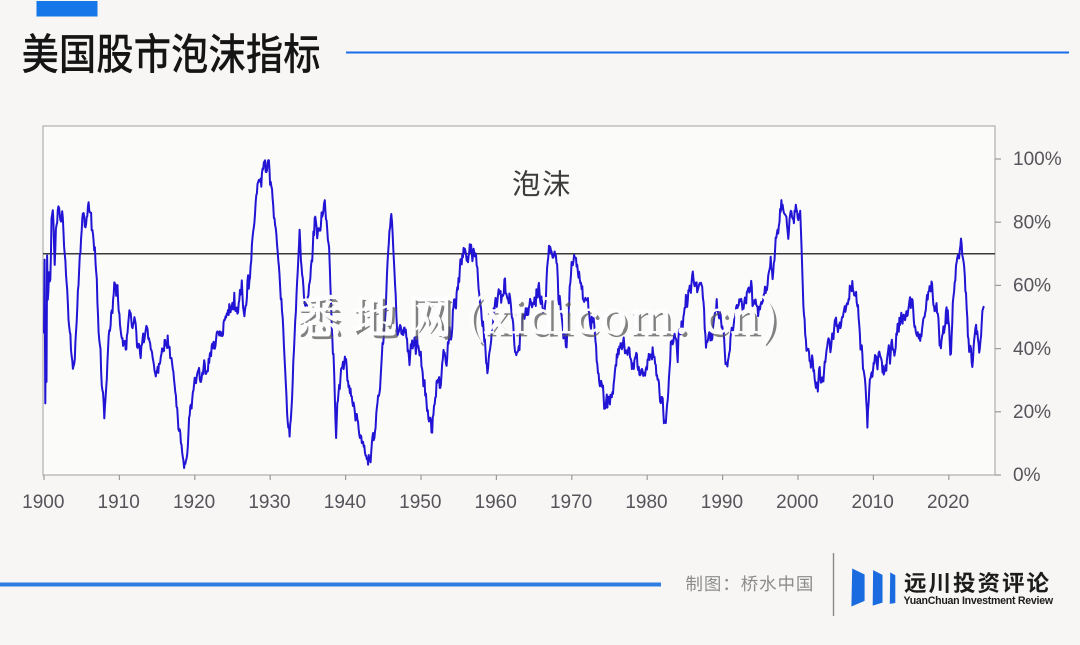 This screenshot has height=645, width=1080. I want to click on svg-text: 1960, so click(496, 502).